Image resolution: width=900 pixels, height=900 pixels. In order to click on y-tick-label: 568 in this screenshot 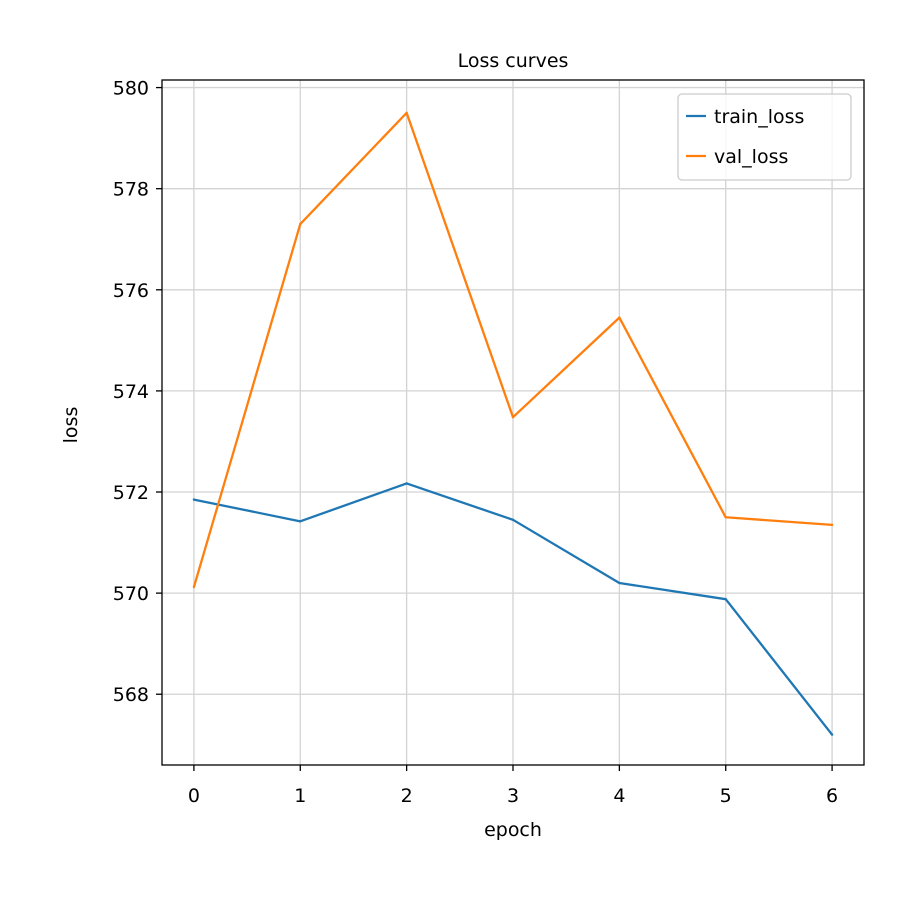, I will do `click(131, 695)`.